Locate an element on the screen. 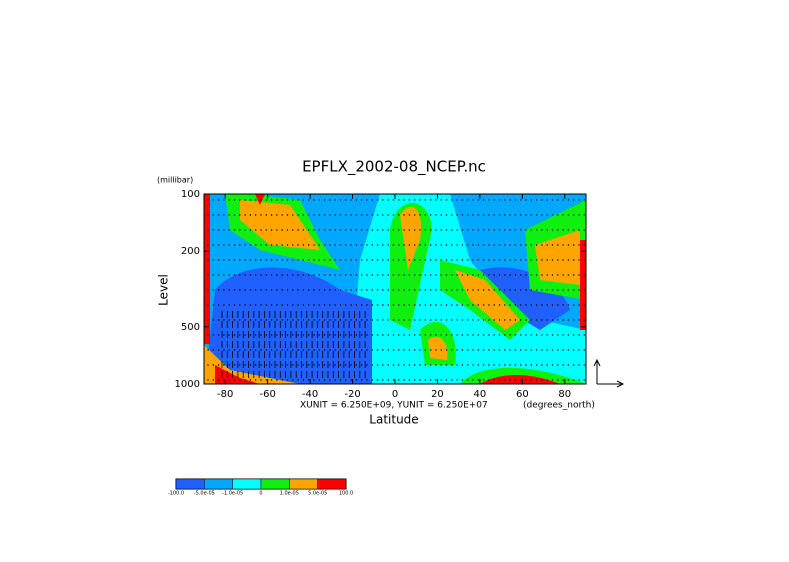 The height and width of the screenshot is (562, 789). colorbar-label: 100.0 is located at coordinates (346, 494).